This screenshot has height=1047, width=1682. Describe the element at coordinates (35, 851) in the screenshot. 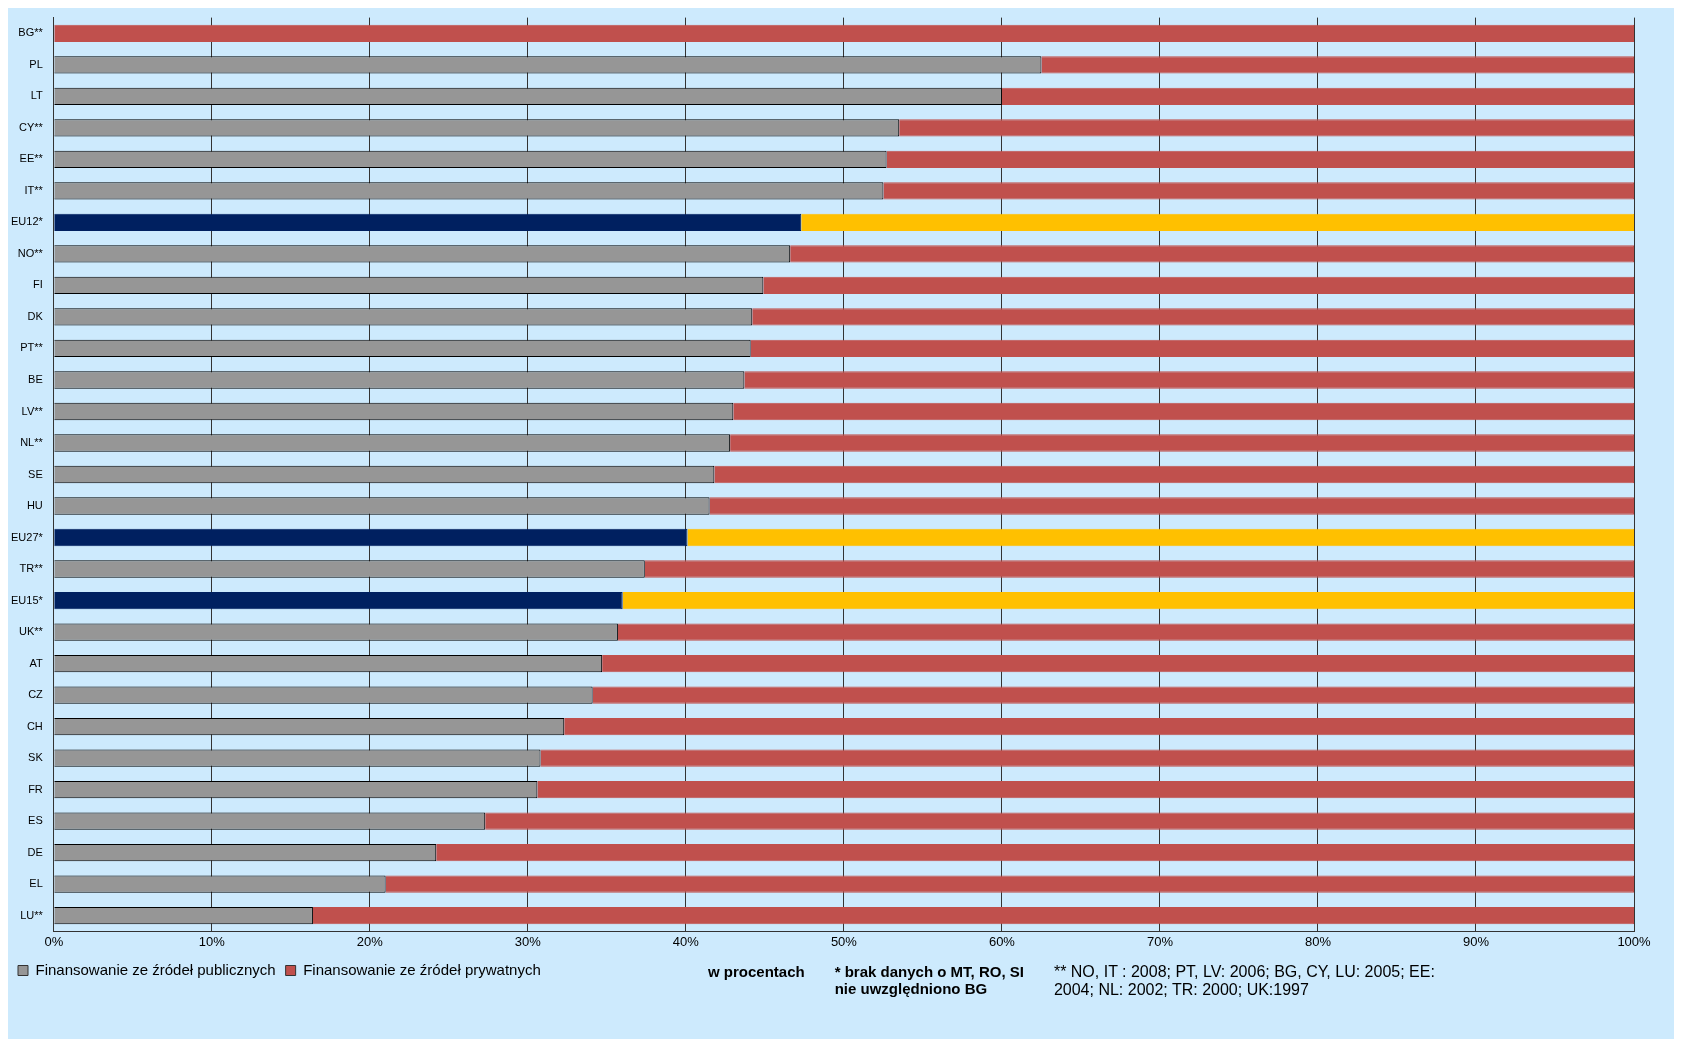

I see `y-tick-label: DE` at that location.